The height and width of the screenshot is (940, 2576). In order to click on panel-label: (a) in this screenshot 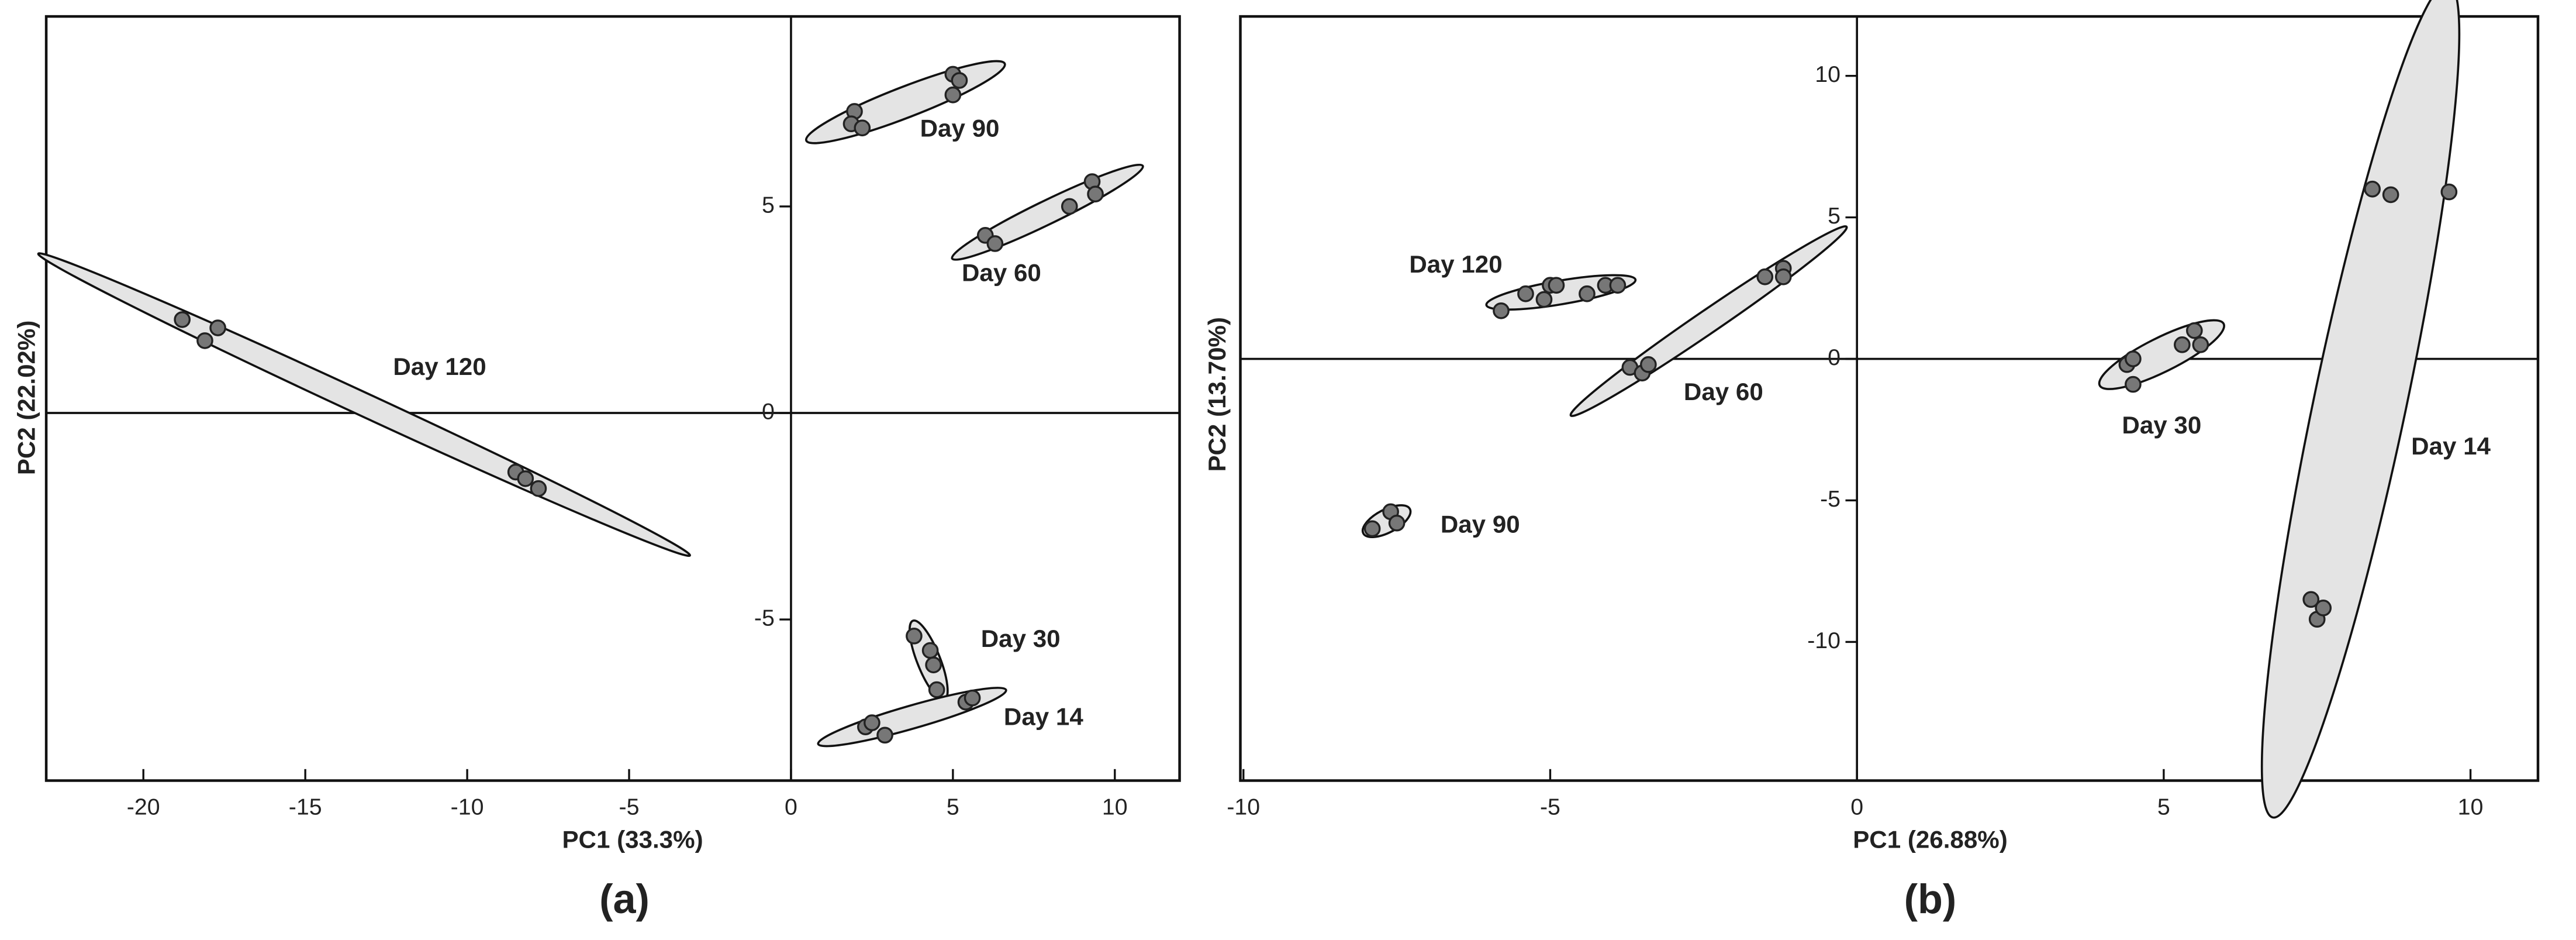, I will do `click(624, 899)`.